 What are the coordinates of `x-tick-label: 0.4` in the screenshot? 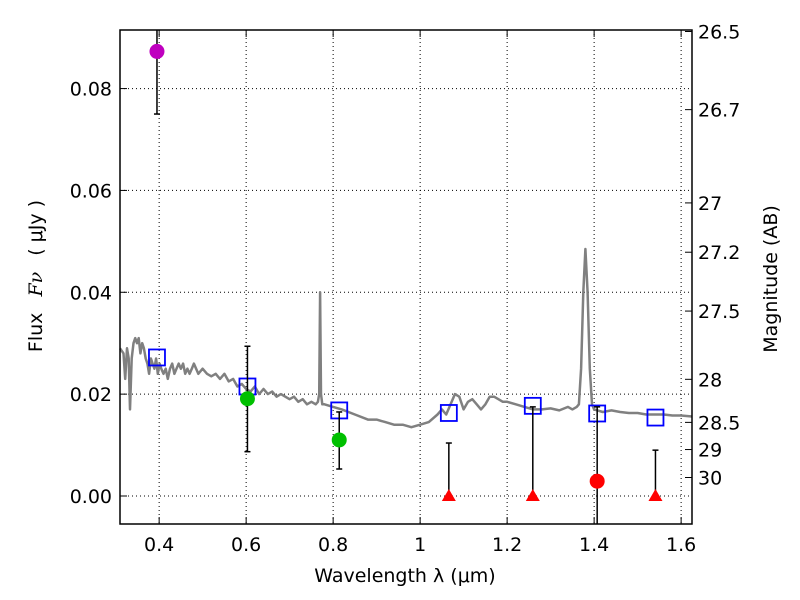 It's located at (159, 545).